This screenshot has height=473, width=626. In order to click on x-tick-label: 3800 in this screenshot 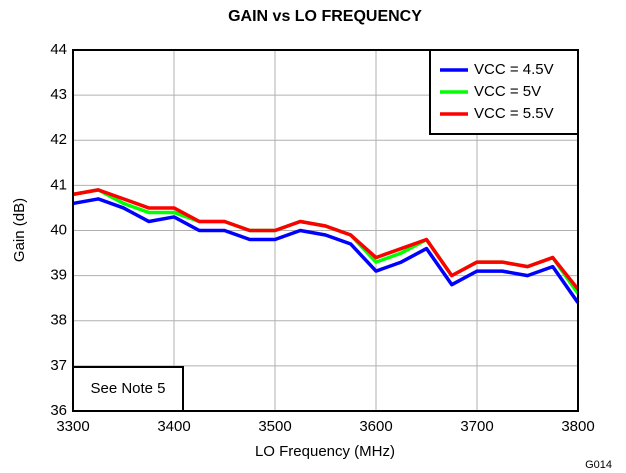, I will do `click(577, 426)`.